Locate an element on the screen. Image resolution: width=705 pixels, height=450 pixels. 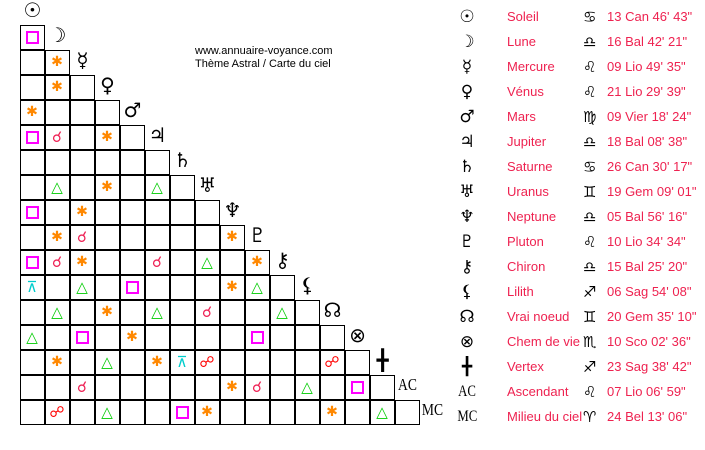
zodiac-sign-icon: ♊ is located at coordinates (590, 192).